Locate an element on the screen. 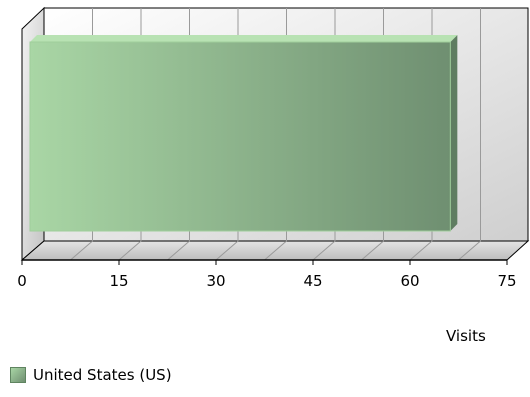 The width and height of the screenshot is (530, 397). legend: United States (US) is located at coordinates (91, 375).